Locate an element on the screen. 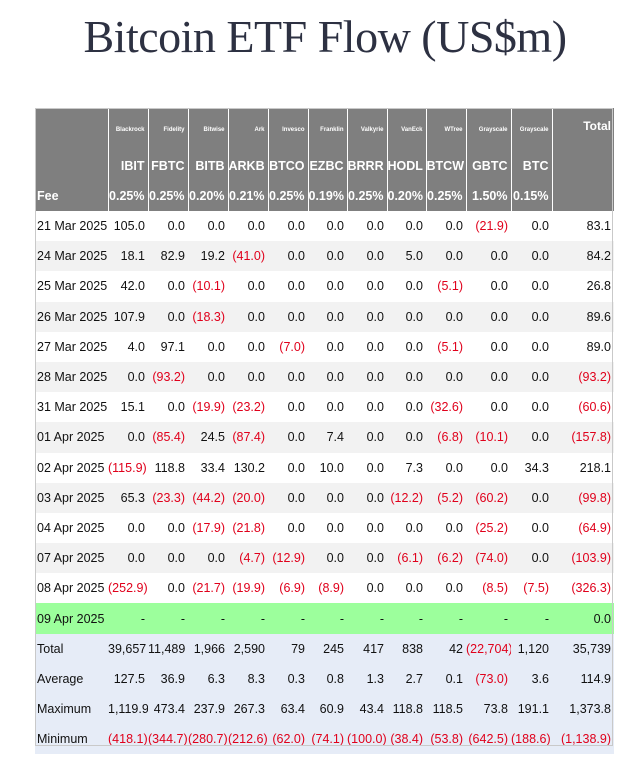 Image resolution: width=635 pixels, height=765 pixels. summary-cell: (642.5) is located at coordinates (488, 739).